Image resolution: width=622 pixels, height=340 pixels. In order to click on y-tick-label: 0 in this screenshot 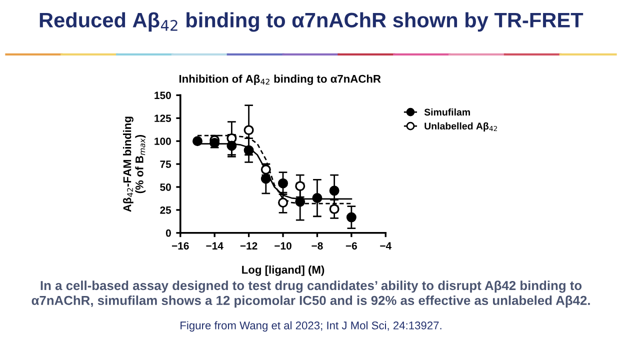, I will do `click(168, 233)`.